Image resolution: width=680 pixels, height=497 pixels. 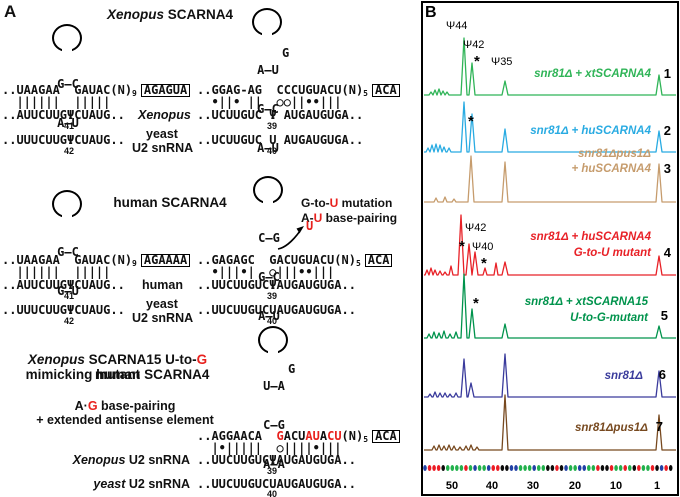 I want to click on position-number: 41, so click(x=69, y=126).